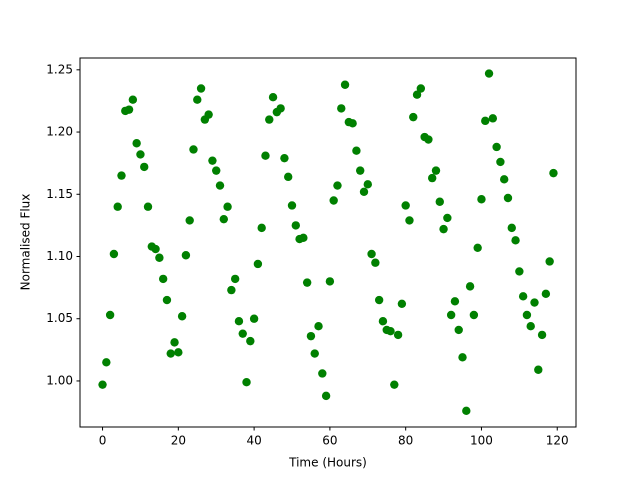 Image resolution: width=640 pixels, height=480 pixels. Describe the element at coordinates (59, 256) in the screenshot. I see `y-tick-label: 1.10` at that location.